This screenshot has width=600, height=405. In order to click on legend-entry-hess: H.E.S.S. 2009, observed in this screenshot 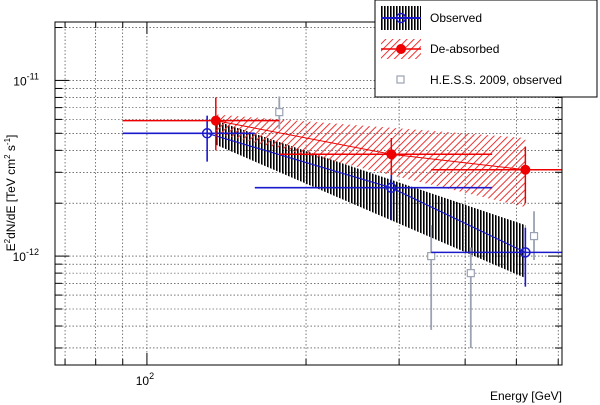, I will do `click(479, 80)`.